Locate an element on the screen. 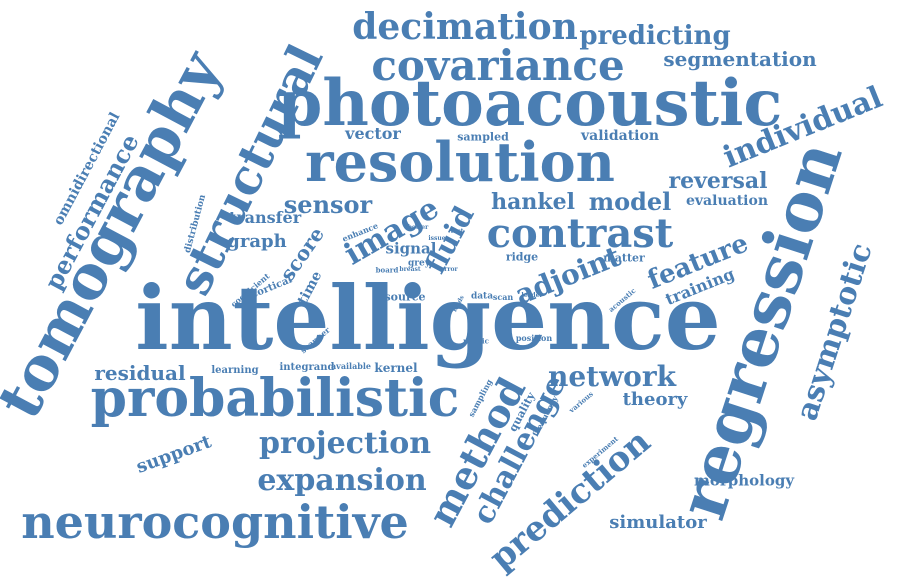 This screenshot has width=900, height=583. word-segmentation: segmentation is located at coordinates (740, 59).